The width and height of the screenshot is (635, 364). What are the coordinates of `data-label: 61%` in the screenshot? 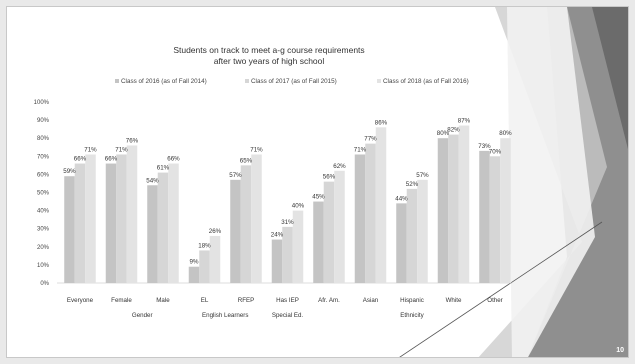 It's located at (163, 168).